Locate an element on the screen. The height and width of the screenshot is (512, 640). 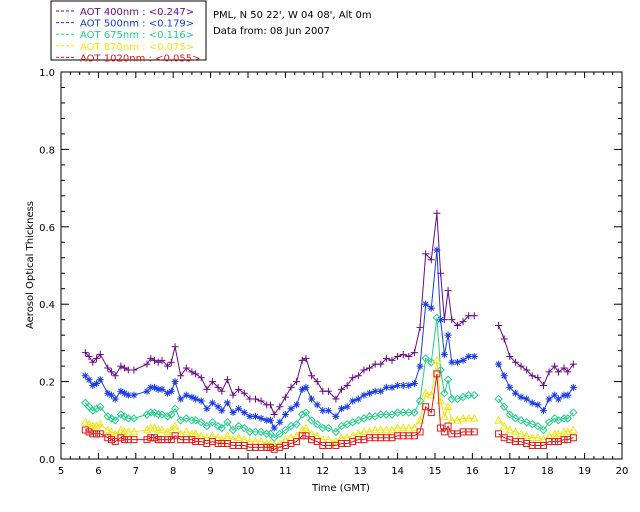
site-info: PML, N 50 22', W 04 08', Alt 0m is located at coordinates (292, 15).